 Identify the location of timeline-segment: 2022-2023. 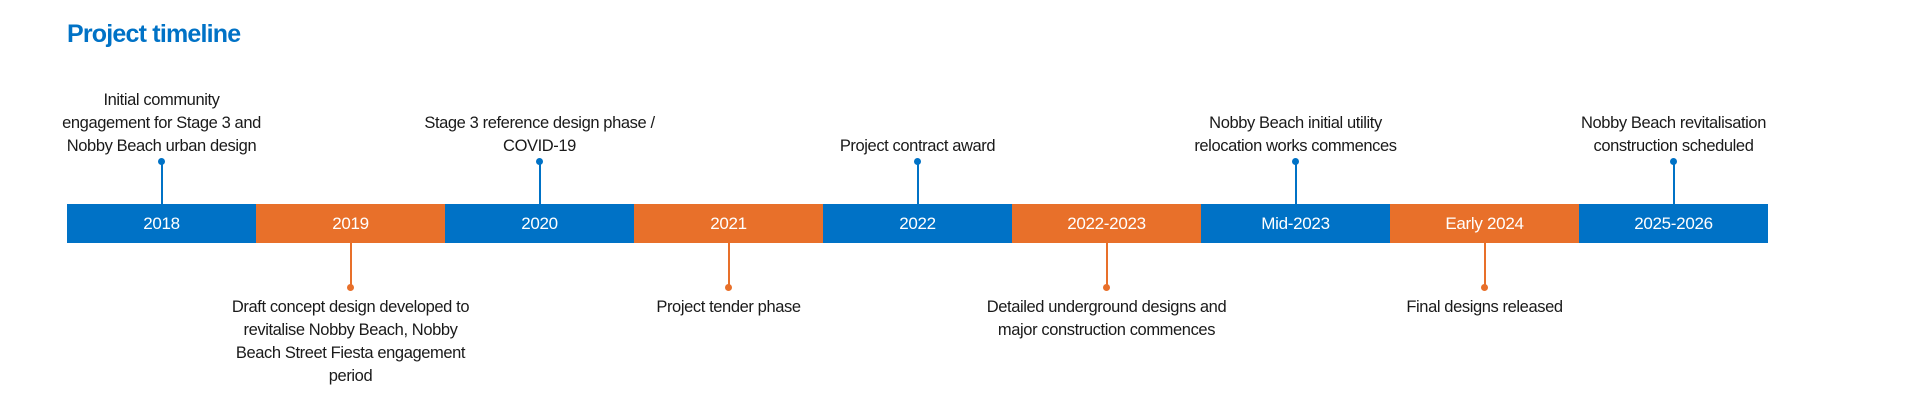
(1106, 223).